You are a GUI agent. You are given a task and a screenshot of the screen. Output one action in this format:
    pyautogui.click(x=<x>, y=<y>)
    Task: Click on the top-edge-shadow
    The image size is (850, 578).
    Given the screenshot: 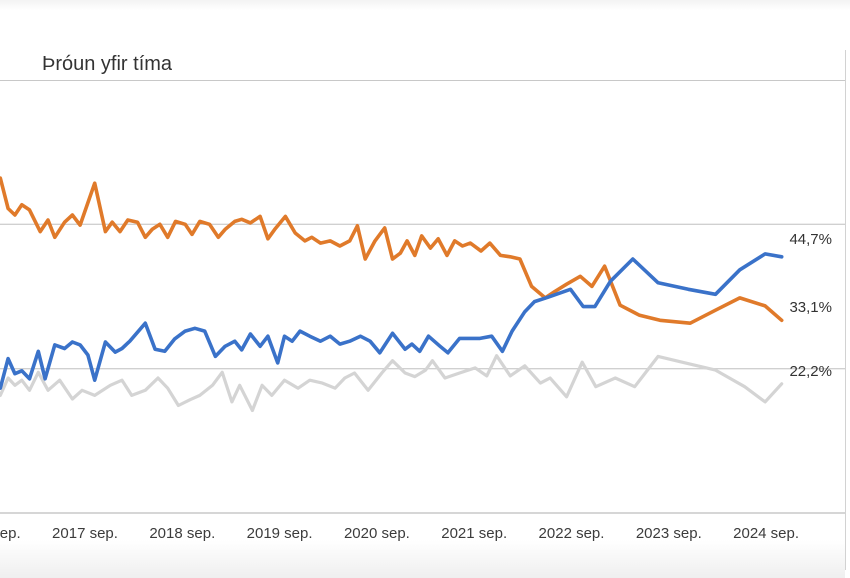 What is the action you would take?
    pyautogui.click(x=425, y=5)
    